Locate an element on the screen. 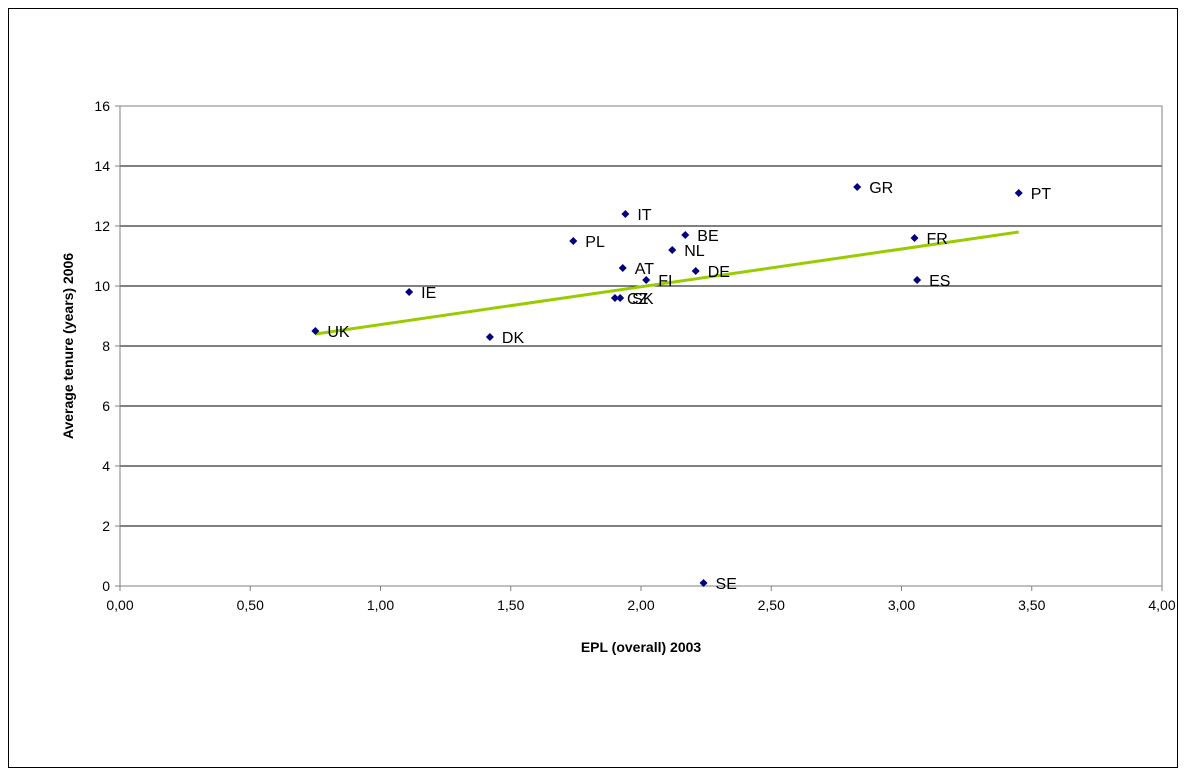 The width and height of the screenshot is (1190, 768). point-label-gr: GR is located at coordinates (881, 188).